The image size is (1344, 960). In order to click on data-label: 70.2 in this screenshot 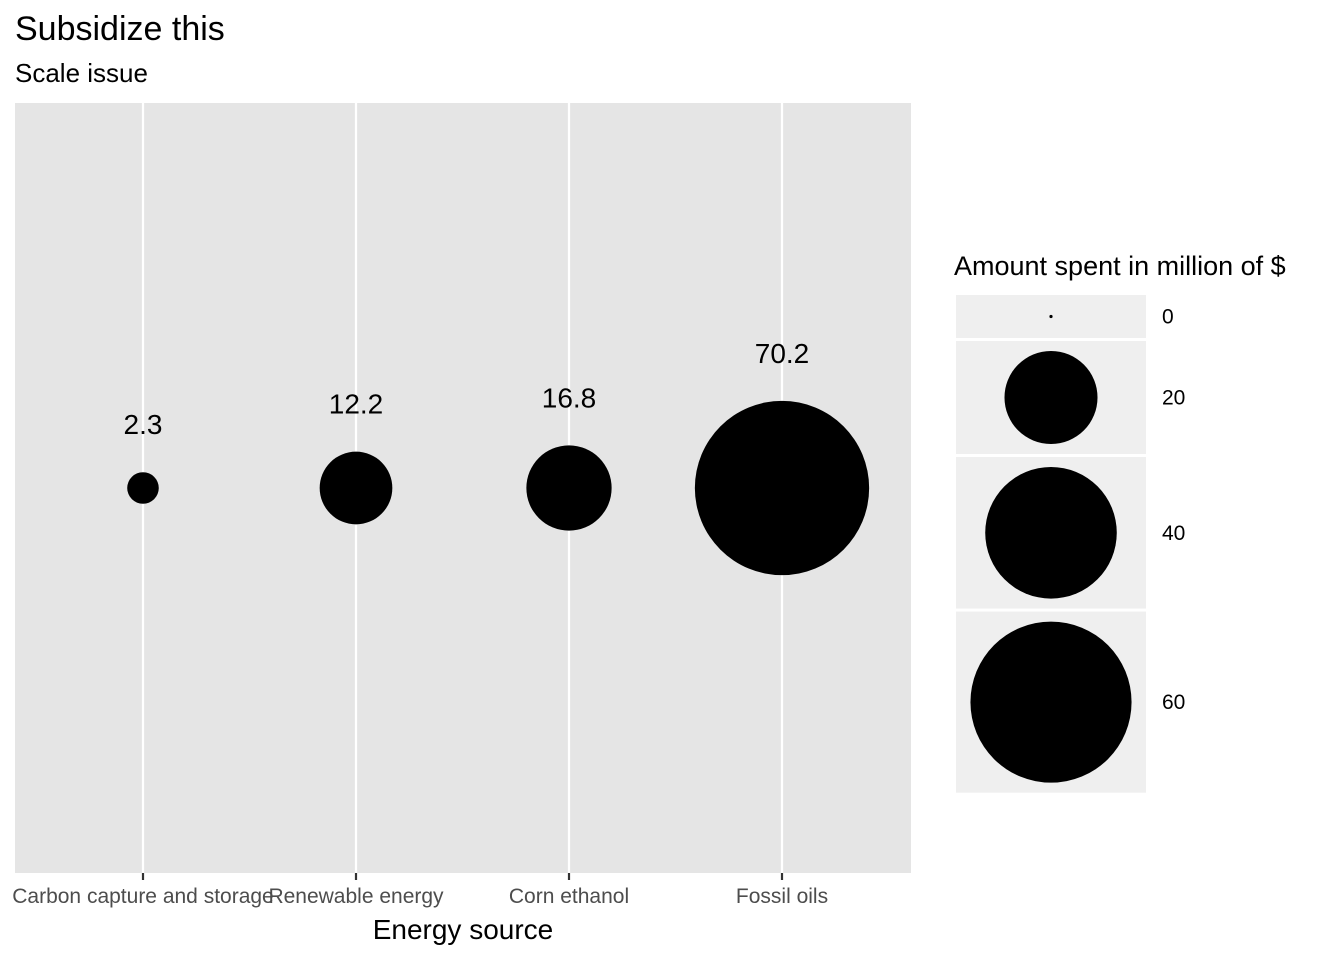, I will do `click(782, 353)`.